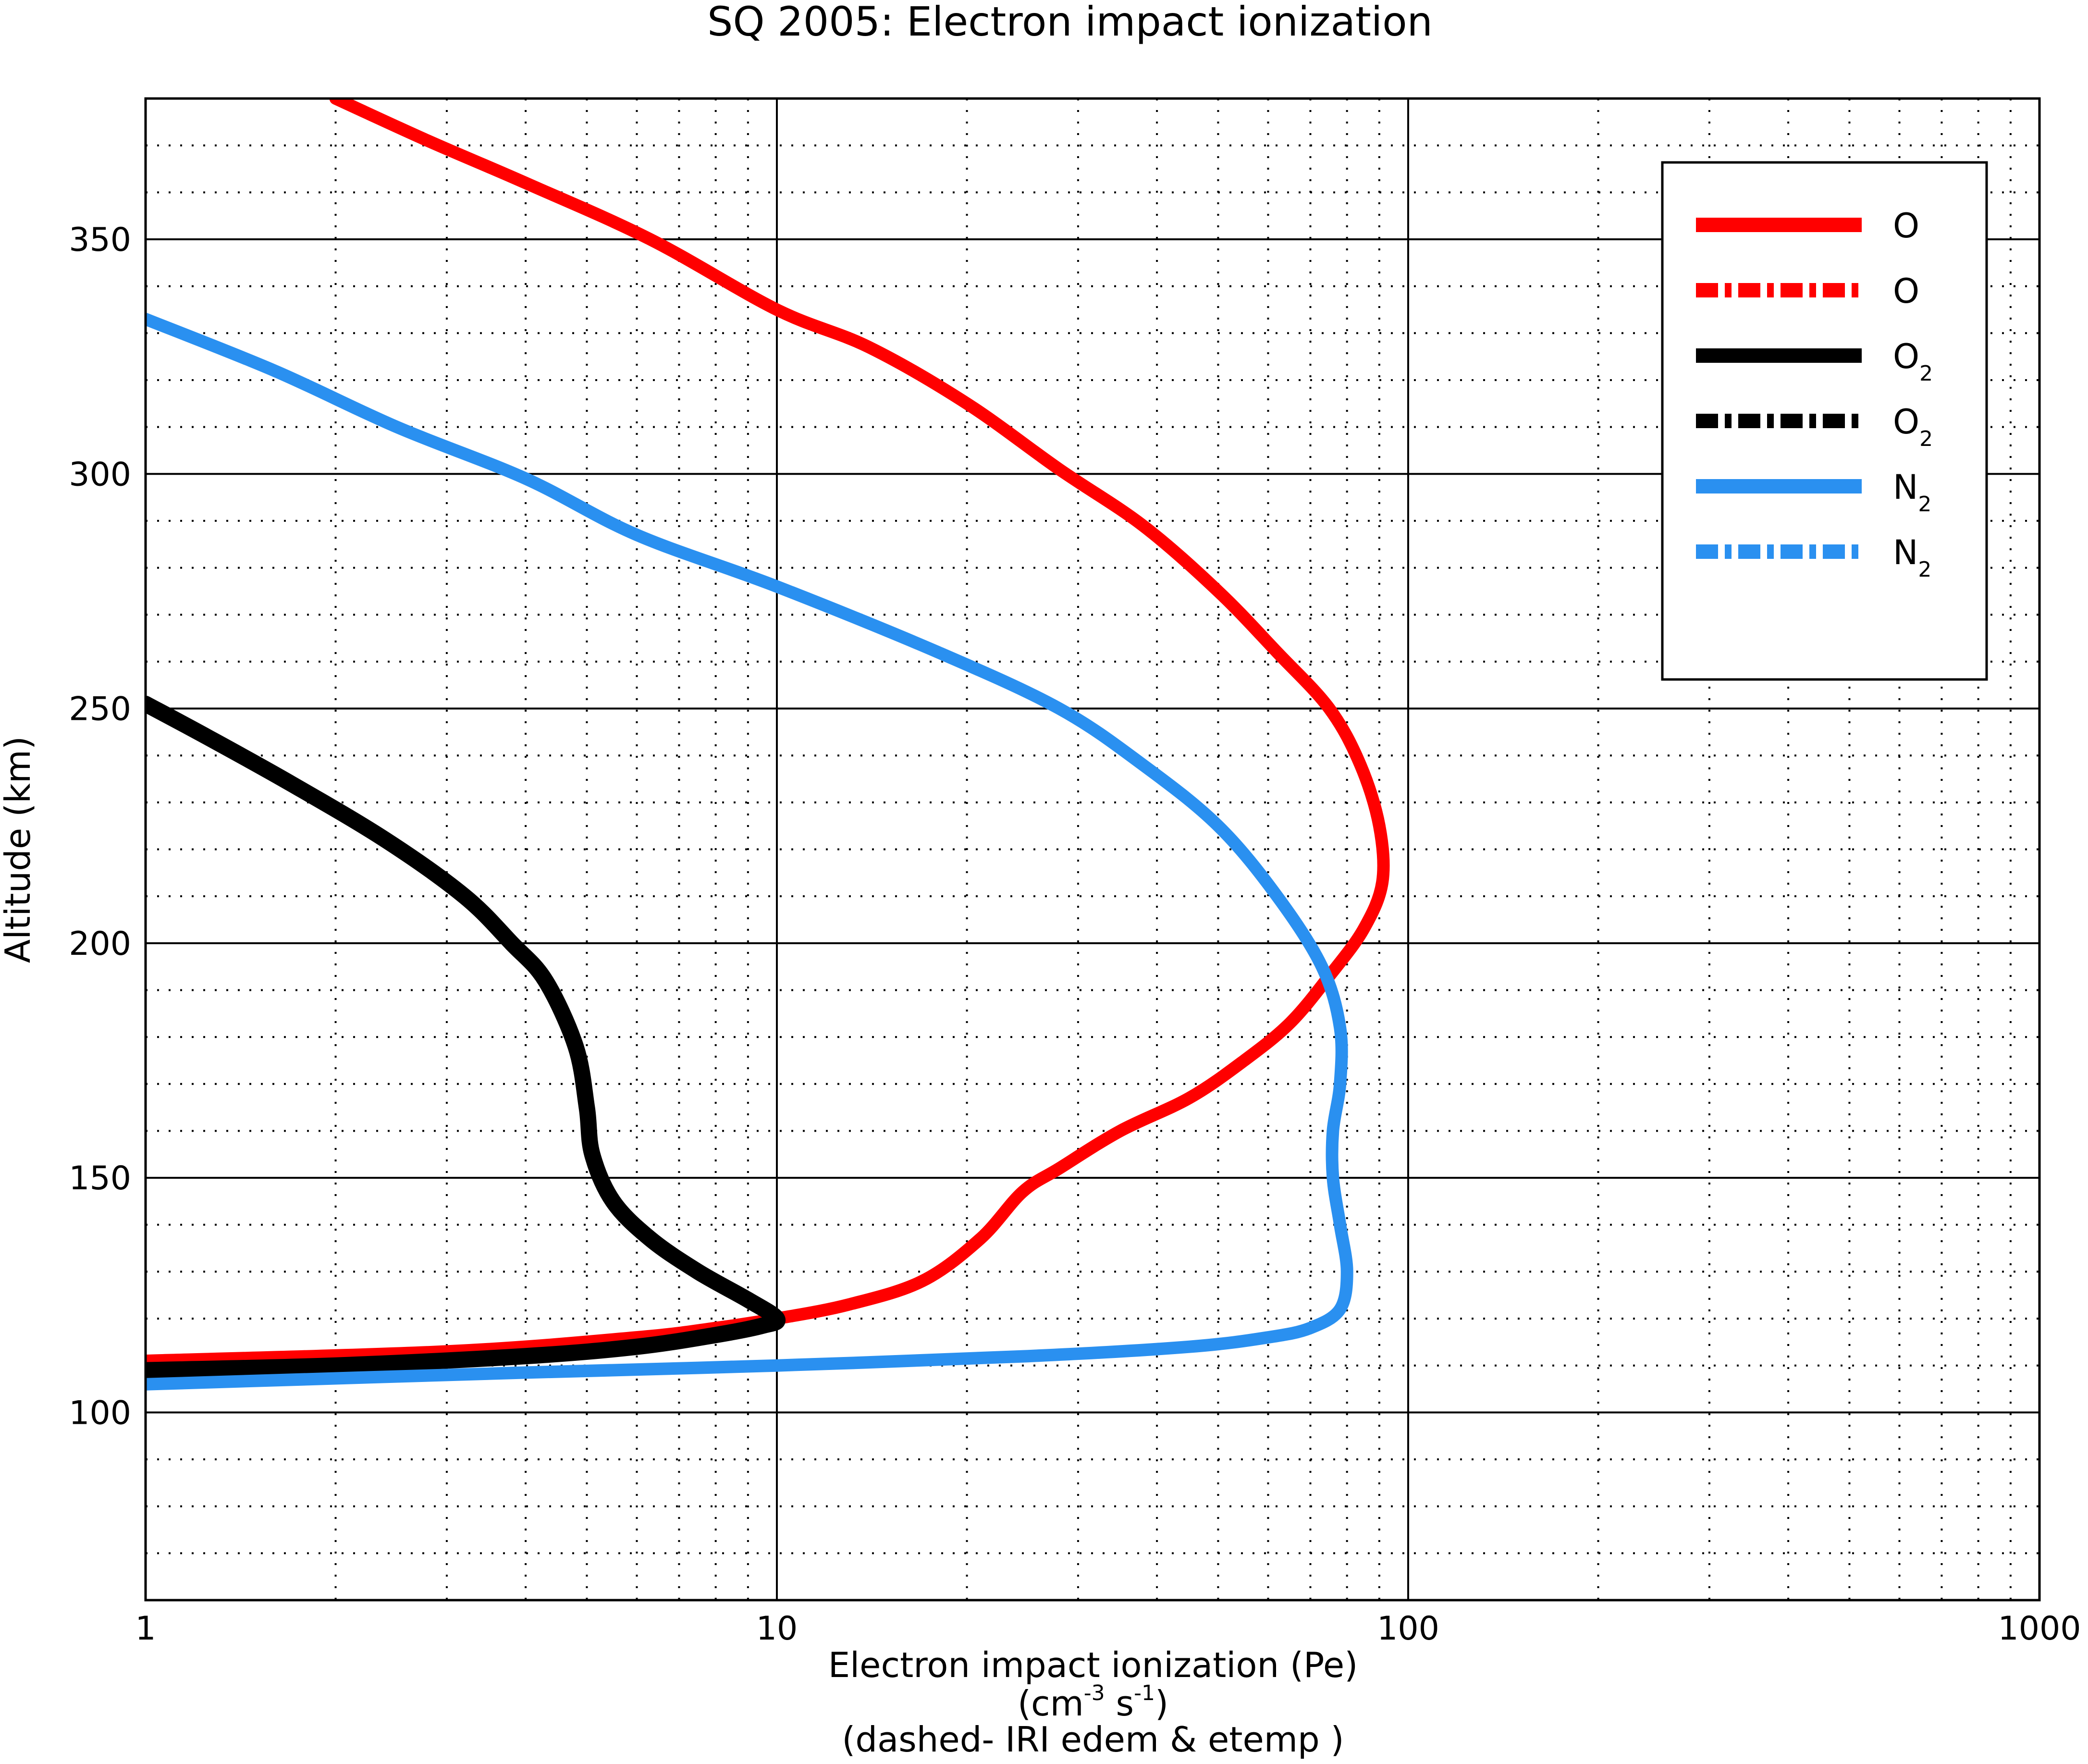  What do you see at coordinates (1144, 1693) in the screenshot?
I see `x-axis-unit-exp2: -1` at bounding box center [1144, 1693].